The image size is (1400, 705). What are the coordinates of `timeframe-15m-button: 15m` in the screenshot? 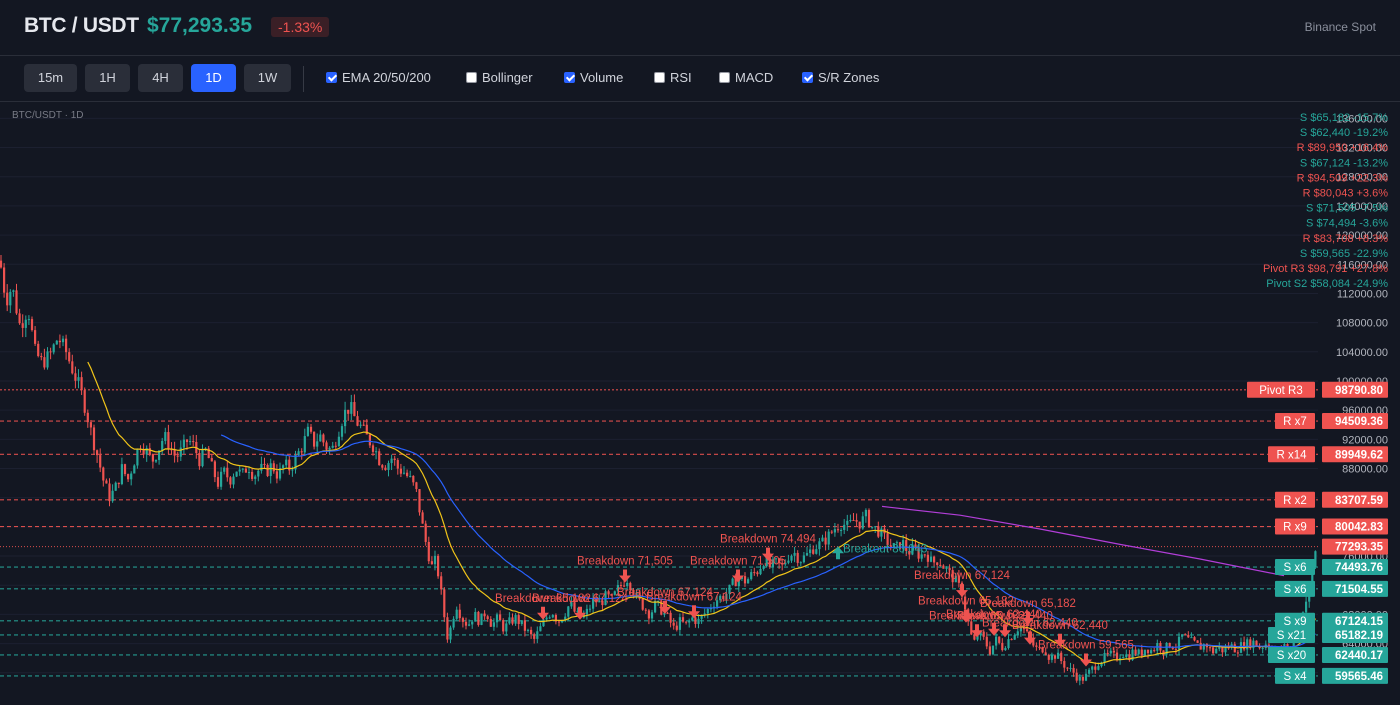 It's located at (50, 78).